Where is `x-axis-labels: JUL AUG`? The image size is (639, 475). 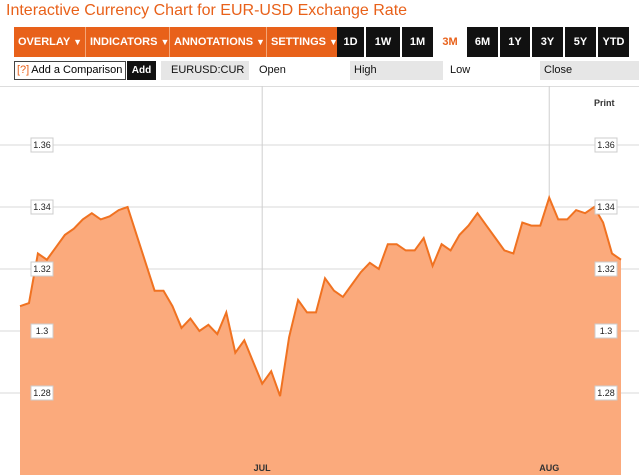
x-axis-labels: JUL AUG is located at coordinates (407, 468).